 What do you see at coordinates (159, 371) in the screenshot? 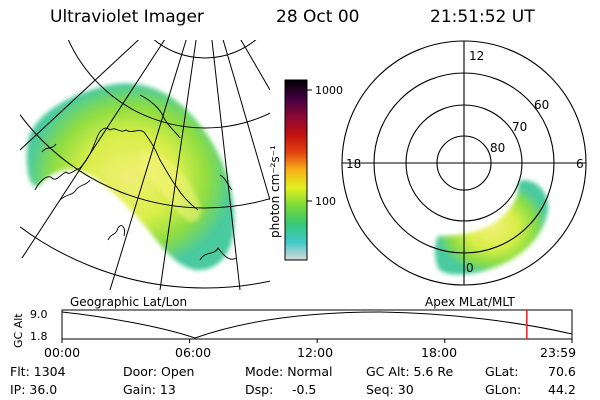
I see `door-status: Door: Open` at bounding box center [159, 371].